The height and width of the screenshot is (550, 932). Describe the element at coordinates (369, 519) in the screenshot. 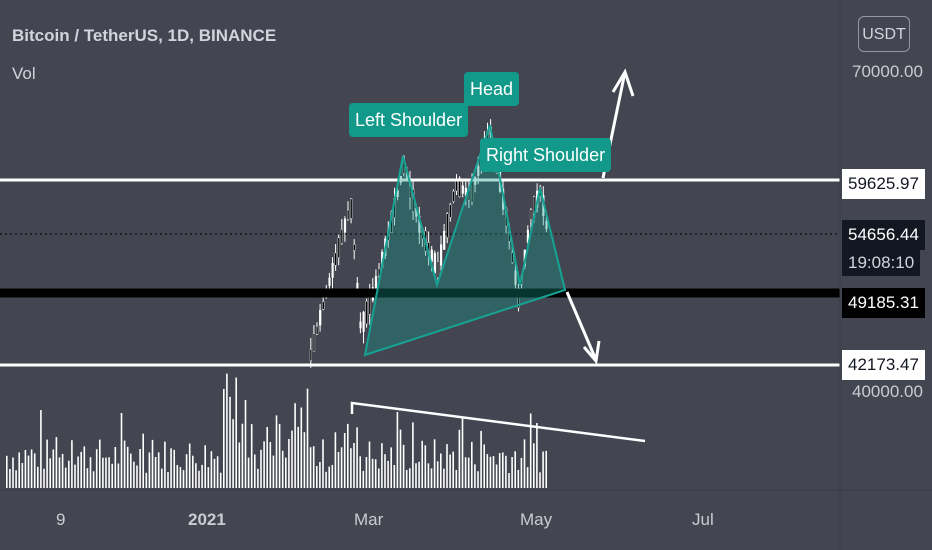

I see `time-tick-mar: Mar` at that location.